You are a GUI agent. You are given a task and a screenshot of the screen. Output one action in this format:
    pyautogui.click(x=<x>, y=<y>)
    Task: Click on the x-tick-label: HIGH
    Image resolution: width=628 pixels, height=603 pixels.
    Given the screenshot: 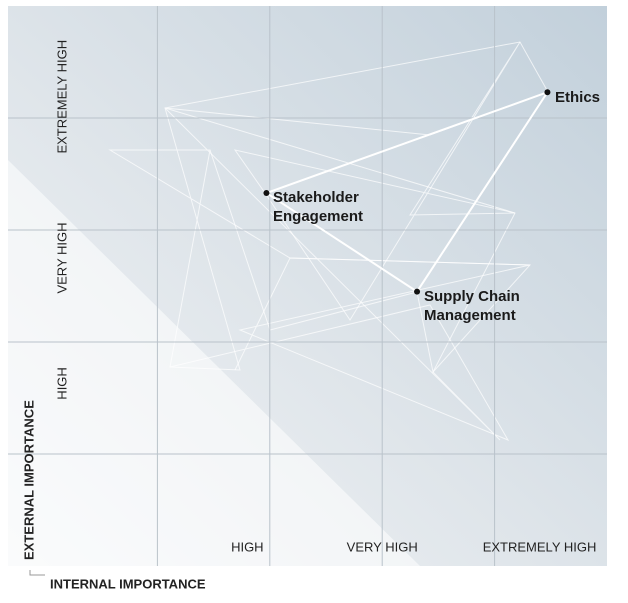 What is the action you would take?
    pyautogui.click(x=247, y=546)
    